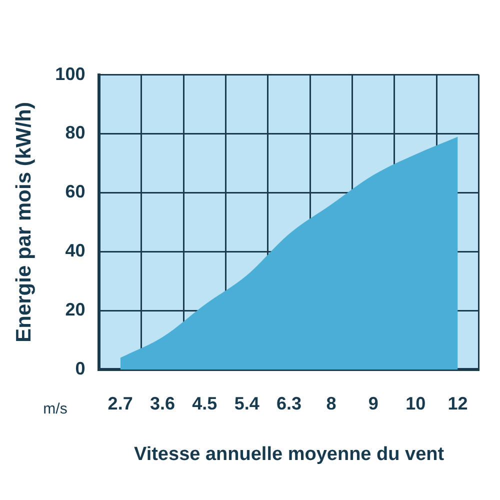  Describe the element at coordinates (373, 403) in the screenshot. I see `x-tick-label: 9` at that location.